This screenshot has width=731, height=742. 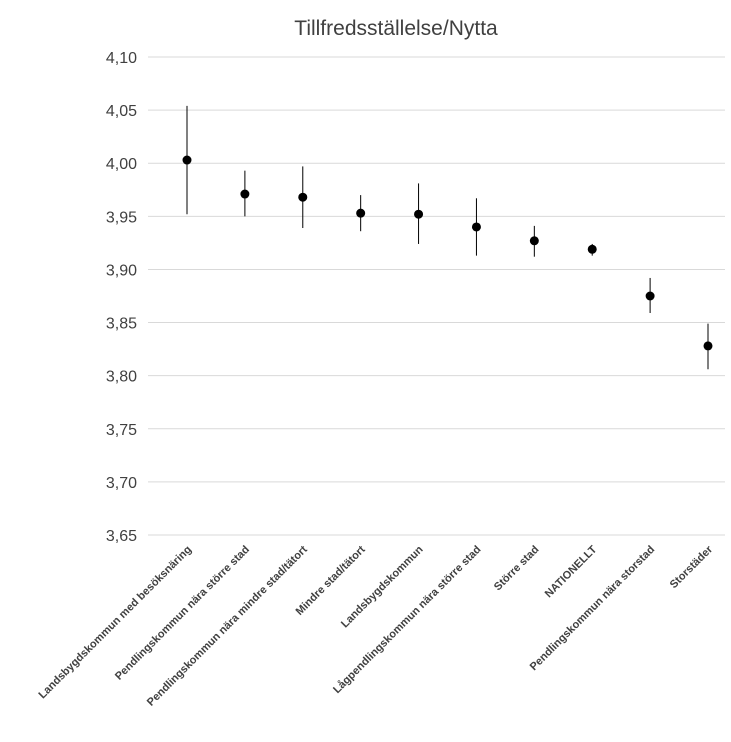 I want to click on y-tick-label: 3,75, so click(x=121, y=430).